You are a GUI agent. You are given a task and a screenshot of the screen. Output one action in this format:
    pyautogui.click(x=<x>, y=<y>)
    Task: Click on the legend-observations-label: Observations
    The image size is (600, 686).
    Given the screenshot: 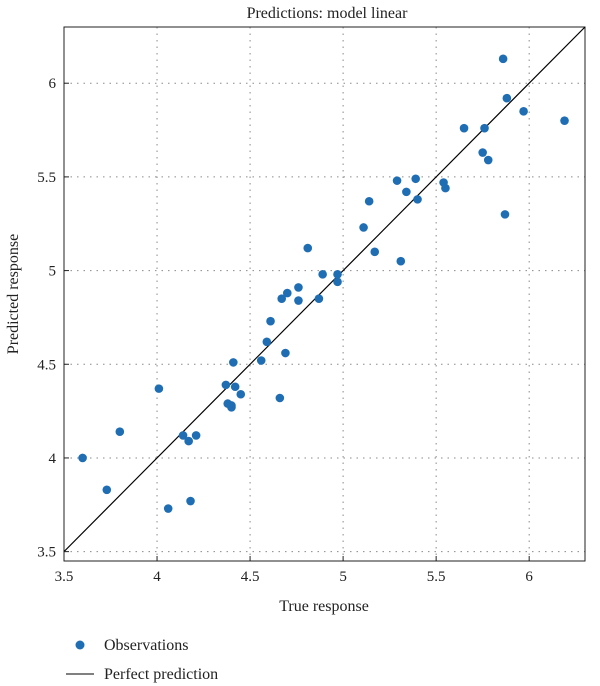 What is the action you would take?
    pyautogui.click(x=146, y=645)
    